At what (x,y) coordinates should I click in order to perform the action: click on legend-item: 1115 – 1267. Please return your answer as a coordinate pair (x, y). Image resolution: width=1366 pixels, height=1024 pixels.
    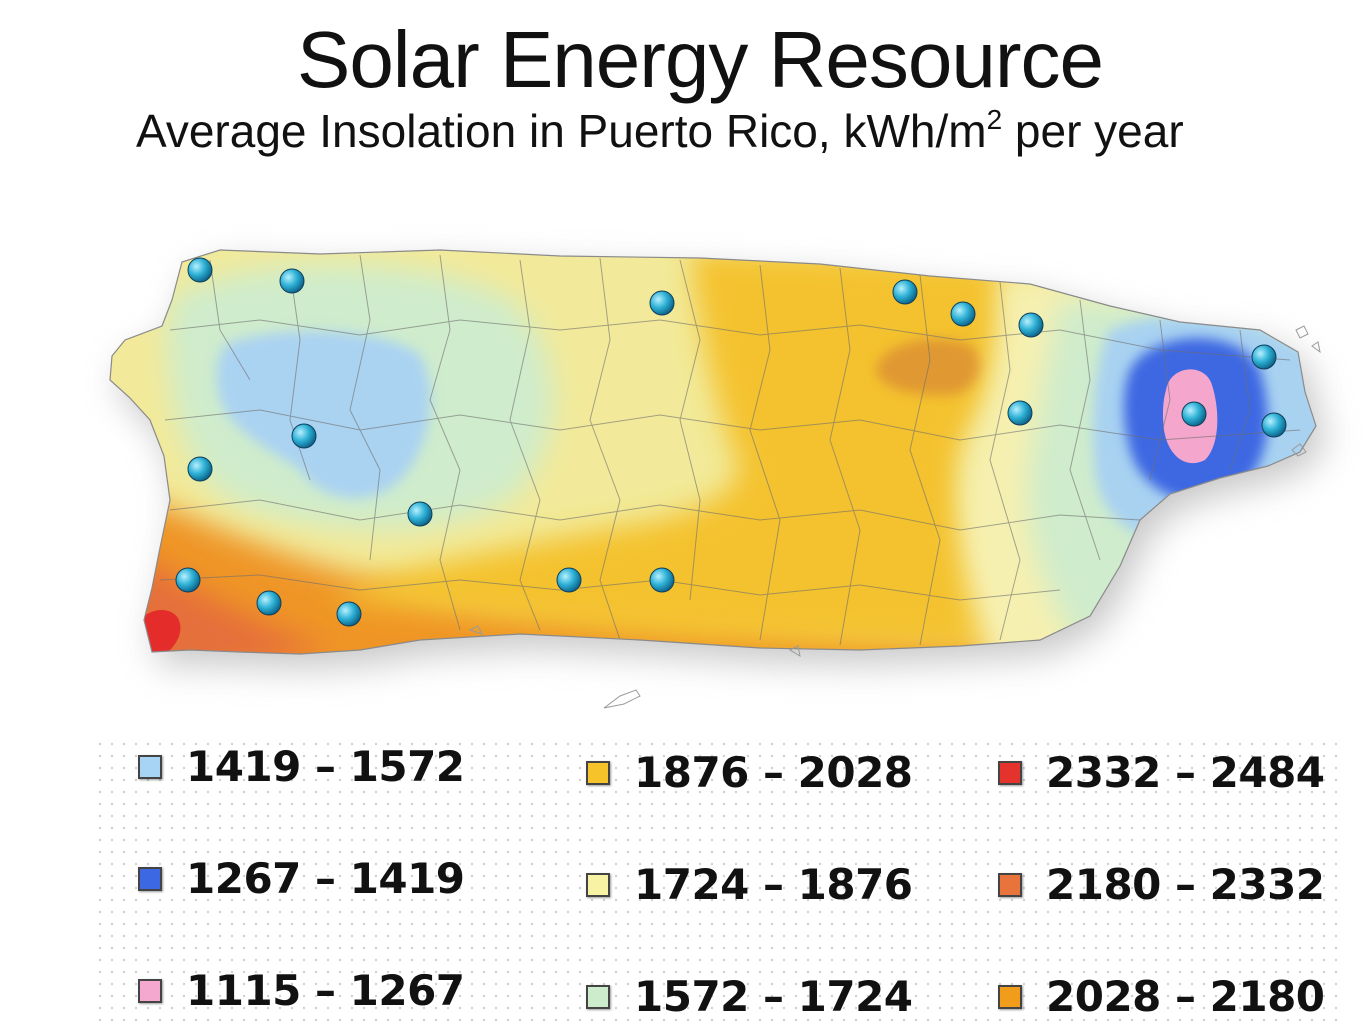
    Looking at the image, I should click on (301, 990).